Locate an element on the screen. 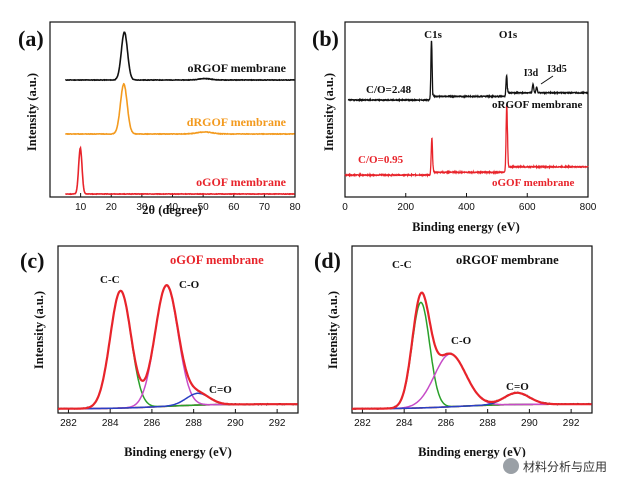 Image resolution: width=617 pixels, height=481 pixels. panel-a-xtick-label: 40 is located at coordinates (173, 207).